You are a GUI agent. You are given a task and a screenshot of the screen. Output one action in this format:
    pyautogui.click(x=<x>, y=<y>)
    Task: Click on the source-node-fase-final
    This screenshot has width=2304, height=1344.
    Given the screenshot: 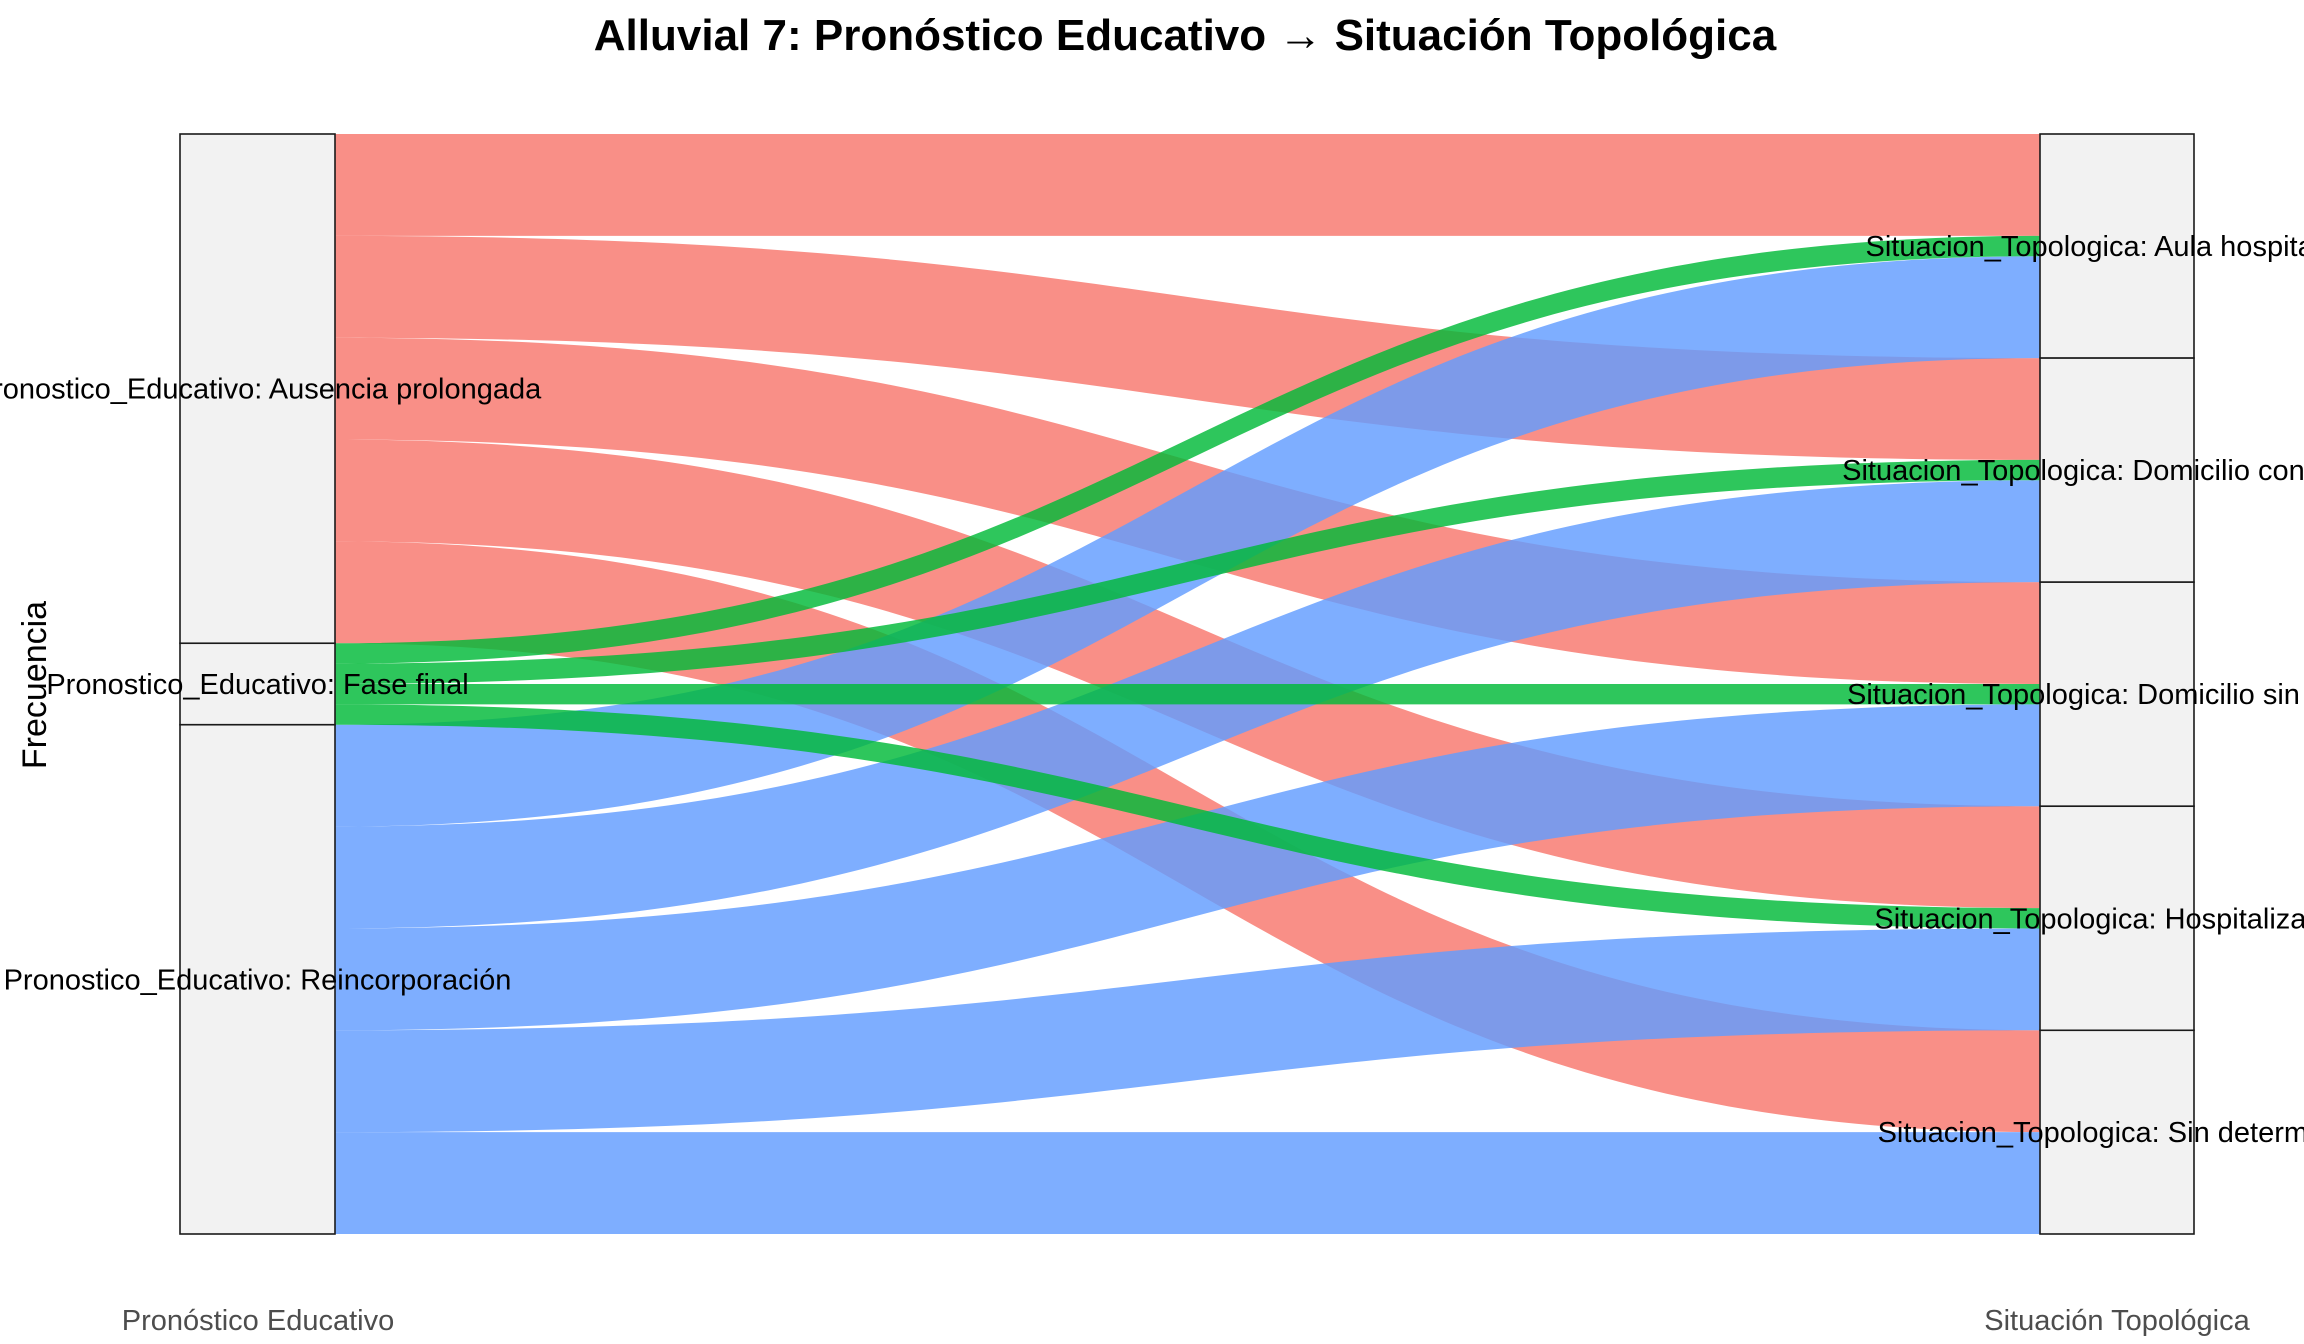 What is the action you would take?
    pyautogui.click(x=257, y=684)
    